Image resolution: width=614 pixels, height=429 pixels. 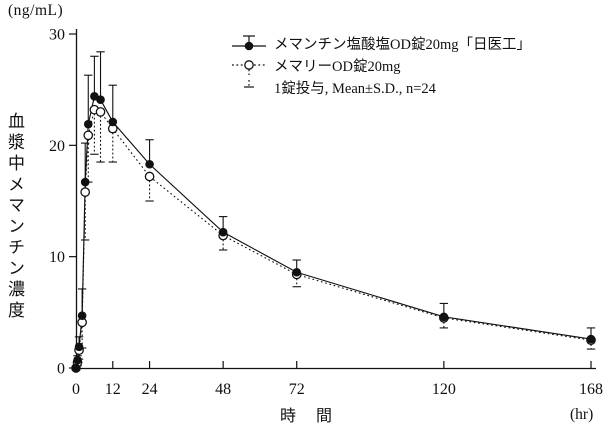 What do you see at coordinates (306, 416) in the screenshot?
I see `x-axis-title: 時 間` at bounding box center [306, 416].